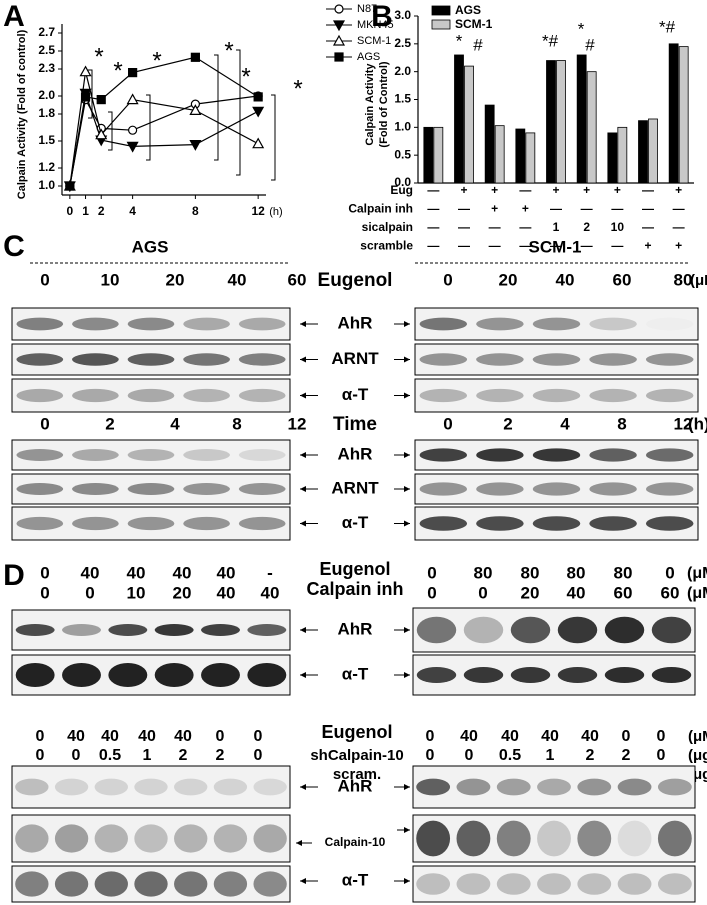 Image resolution: width=707 pixels, height=905 pixels. Describe the element at coordinates (147, 755) in the screenshot. I see `lane-label: 1` at that location.